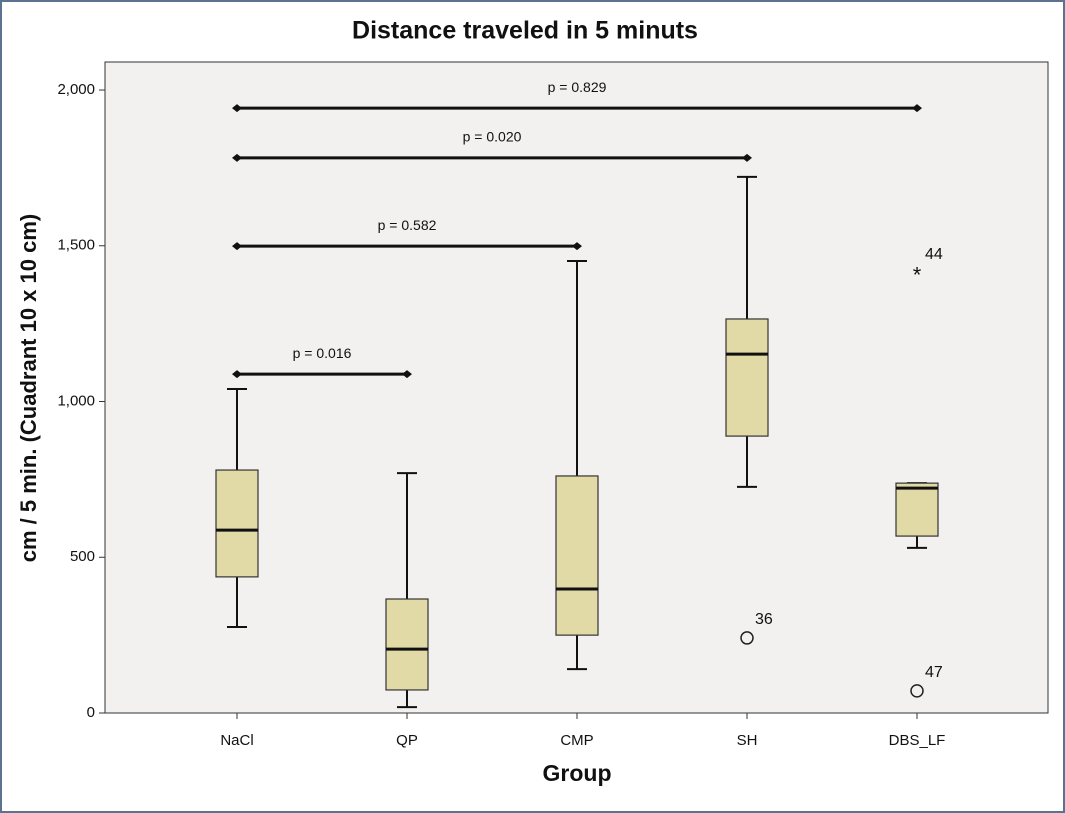 This screenshot has width=1065, height=813. What do you see at coordinates (407, 225) in the screenshot?
I see `comparison-label: p = 0.582` at bounding box center [407, 225].